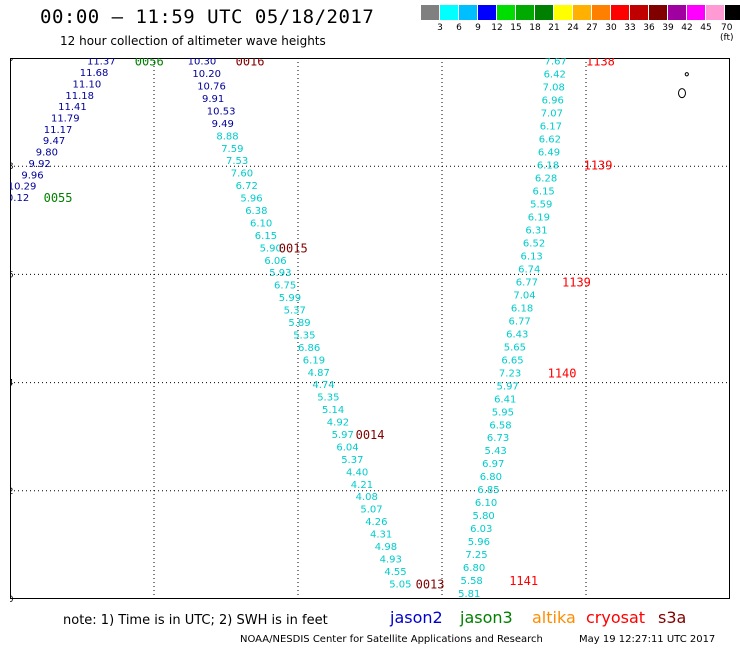 Image resolution: width=740 pixels, height=650 pixels. Describe the element at coordinates (362, 485) in the screenshot. I see `wave-height-label: 4.21` at that location.